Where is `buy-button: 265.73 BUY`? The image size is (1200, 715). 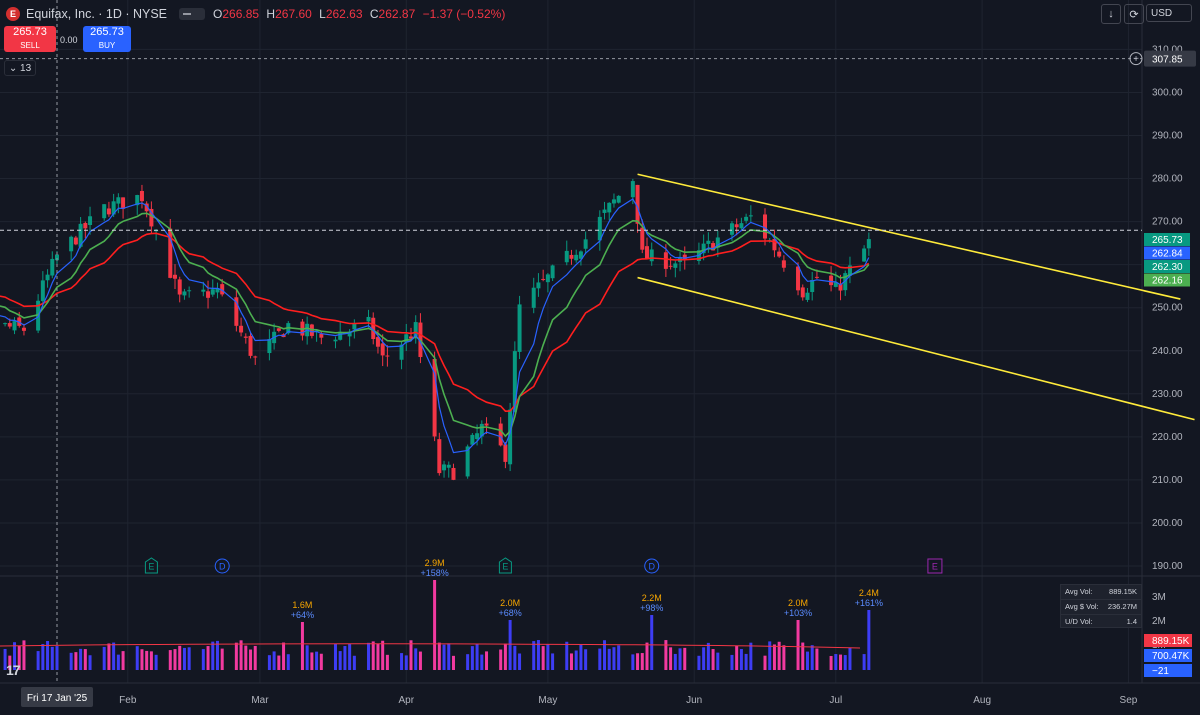 buy-button: 265.73 BUY is located at coordinates (107, 39).